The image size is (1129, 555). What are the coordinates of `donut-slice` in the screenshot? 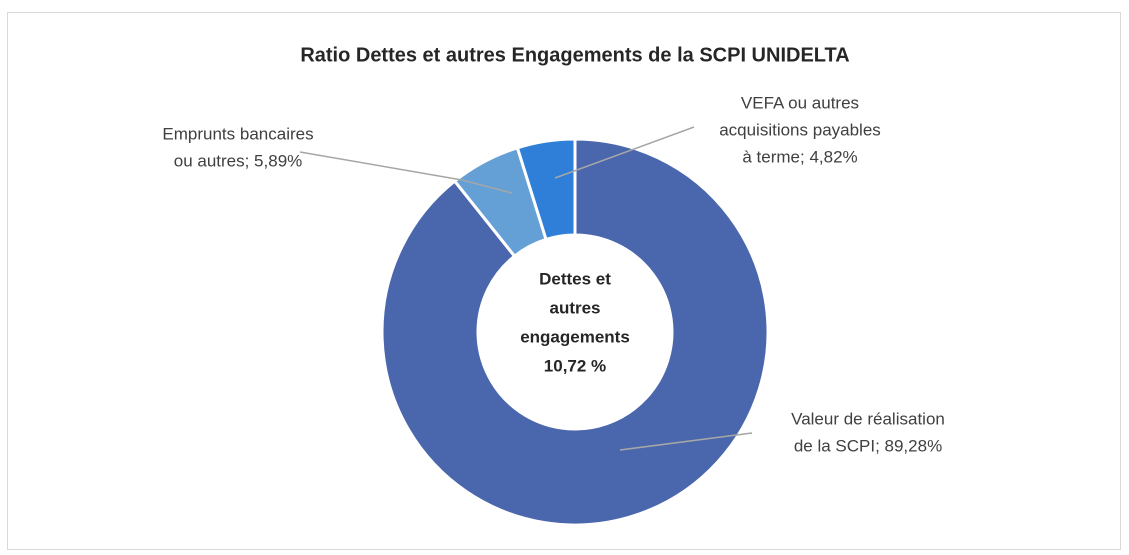 It's located at (546, 189).